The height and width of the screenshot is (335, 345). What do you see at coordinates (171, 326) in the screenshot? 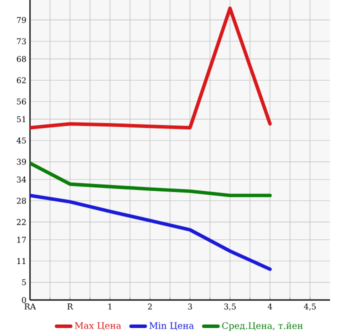
I see `legend-label: Min Цена` at bounding box center [171, 326].